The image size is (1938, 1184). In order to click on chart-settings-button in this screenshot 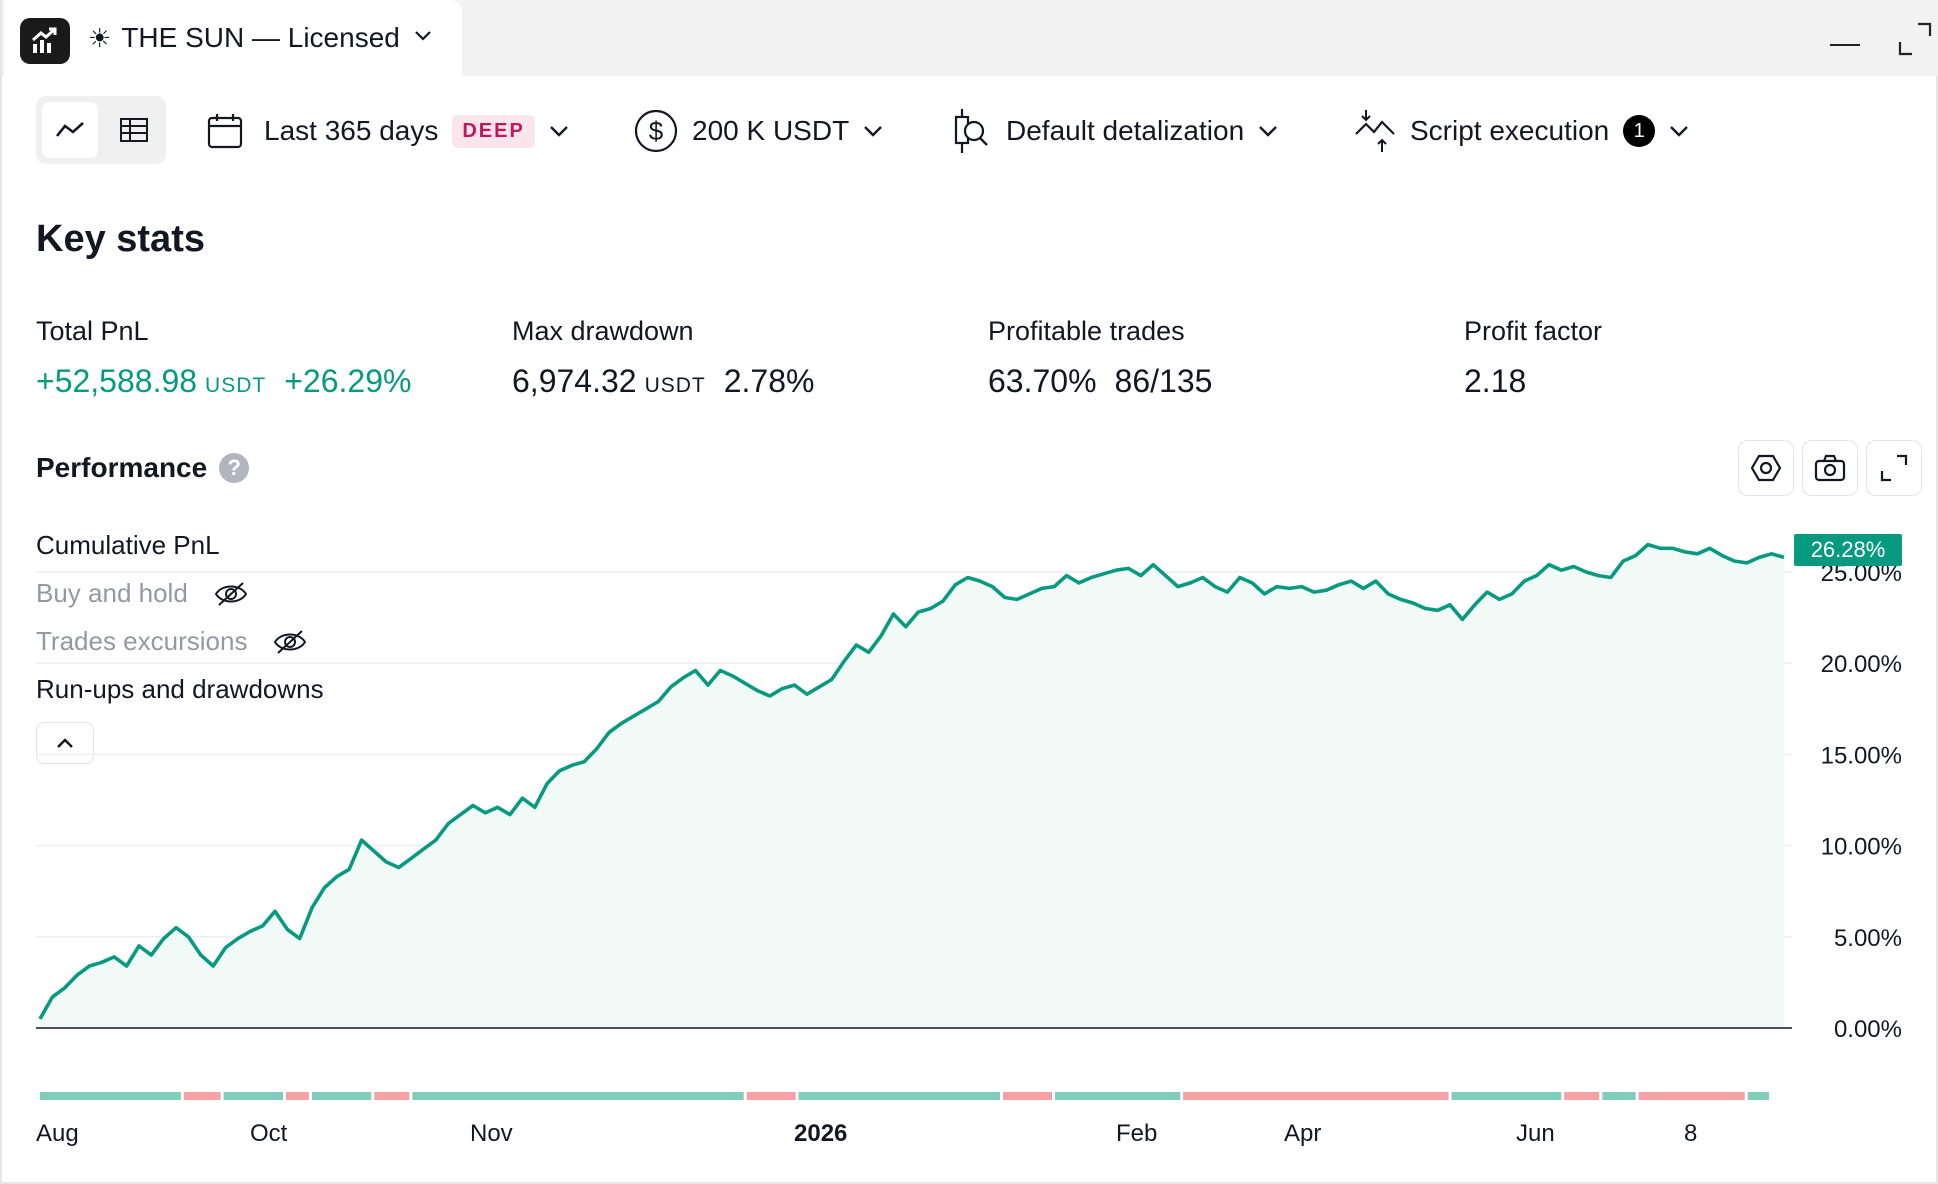, I will do `click(1766, 468)`.